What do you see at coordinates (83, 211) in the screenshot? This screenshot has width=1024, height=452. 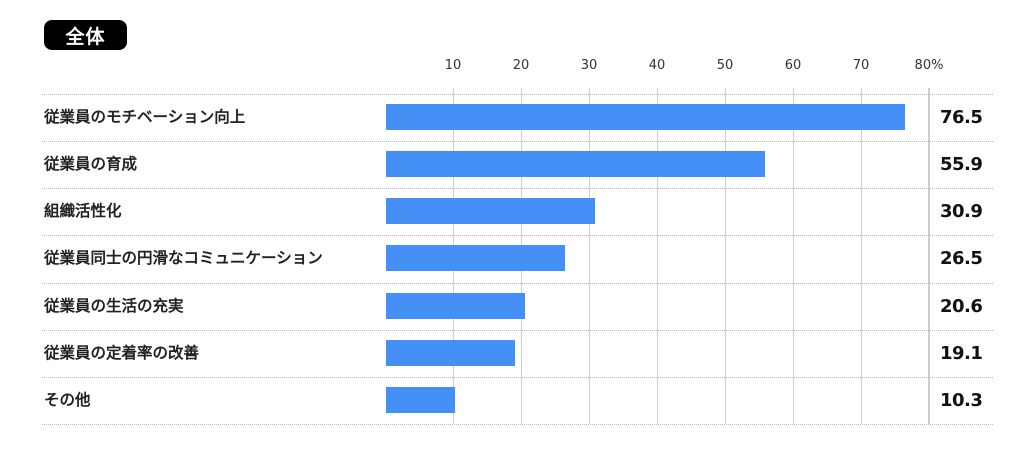 I see `category-label: 組織活性化` at bounding box center [83, 211].